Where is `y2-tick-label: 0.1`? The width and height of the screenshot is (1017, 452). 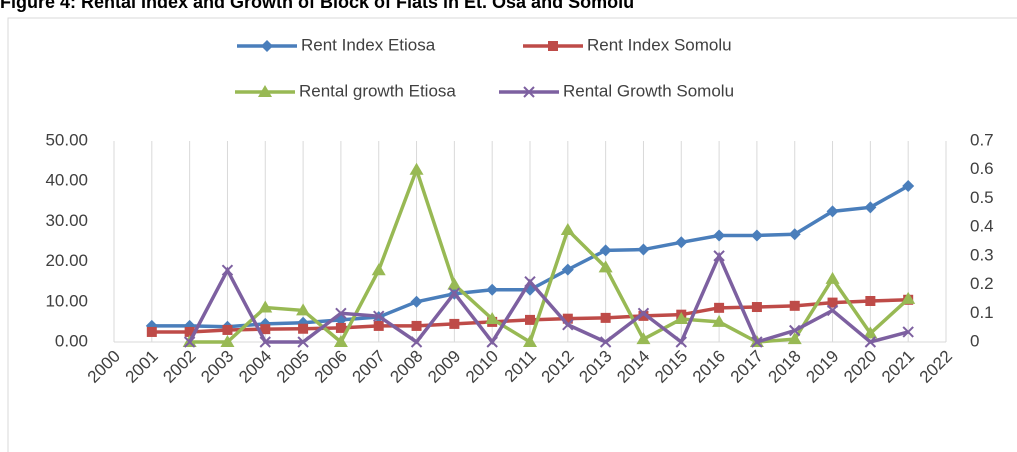 y2-tick-label: 0.1 is located at coordinates (982, 312).